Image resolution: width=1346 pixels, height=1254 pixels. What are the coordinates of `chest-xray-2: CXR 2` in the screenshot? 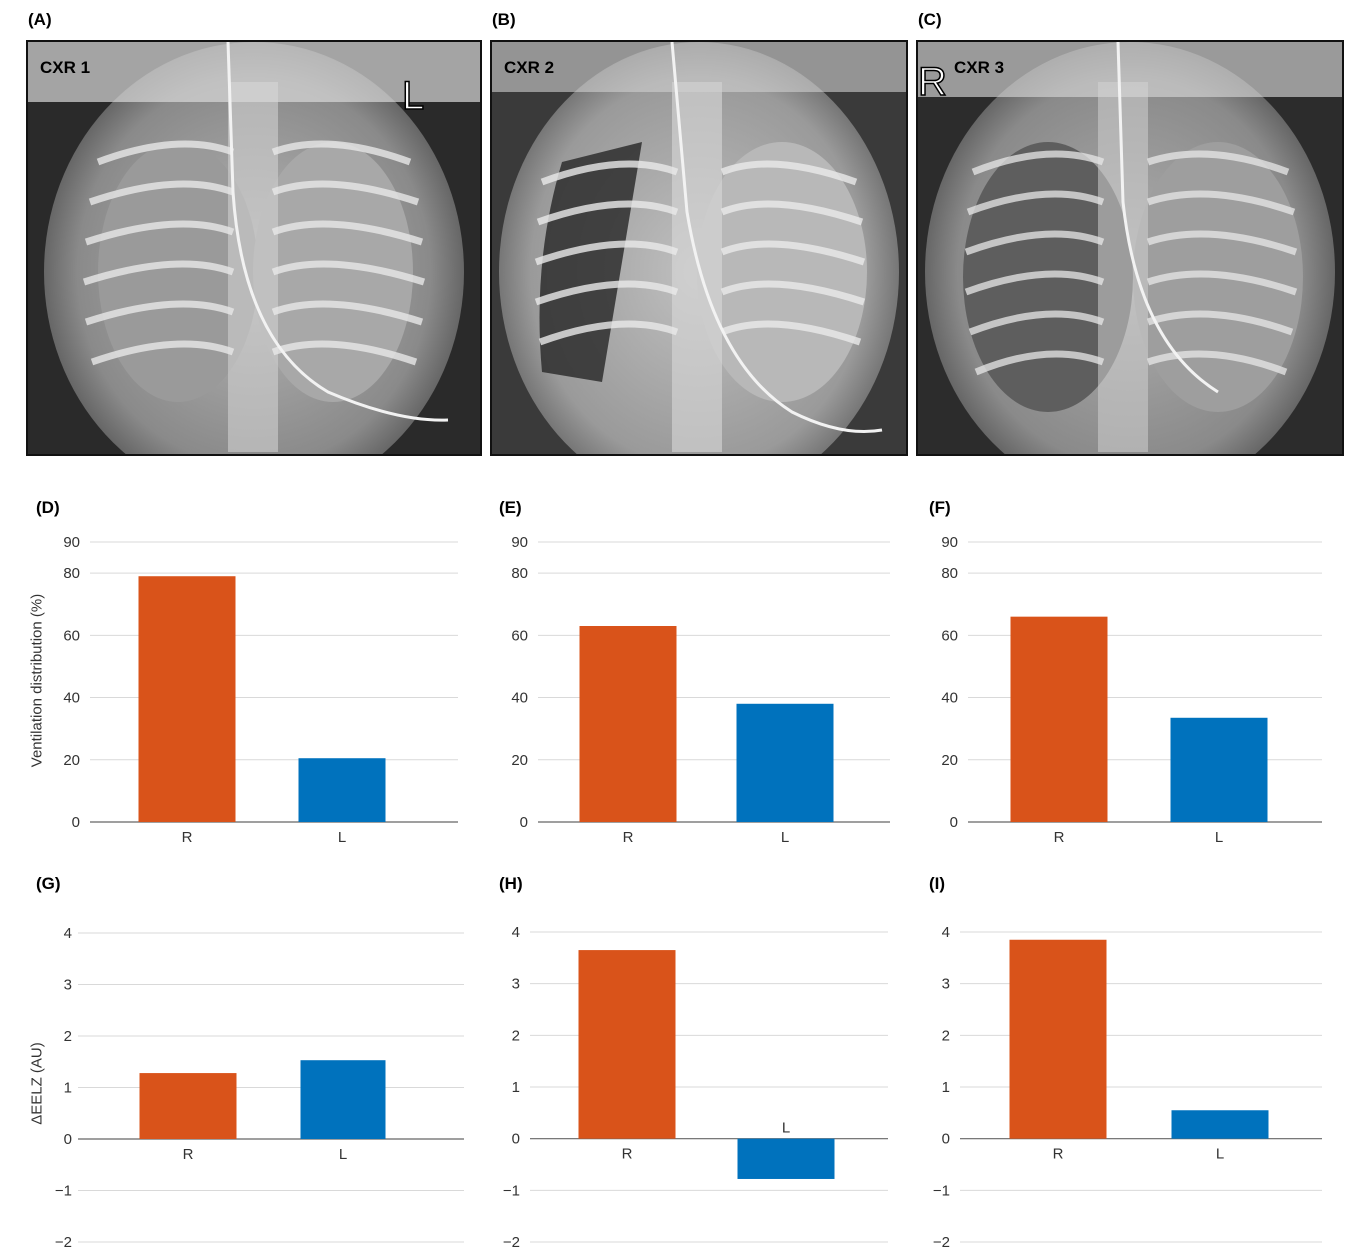 It's located at (699, 248).